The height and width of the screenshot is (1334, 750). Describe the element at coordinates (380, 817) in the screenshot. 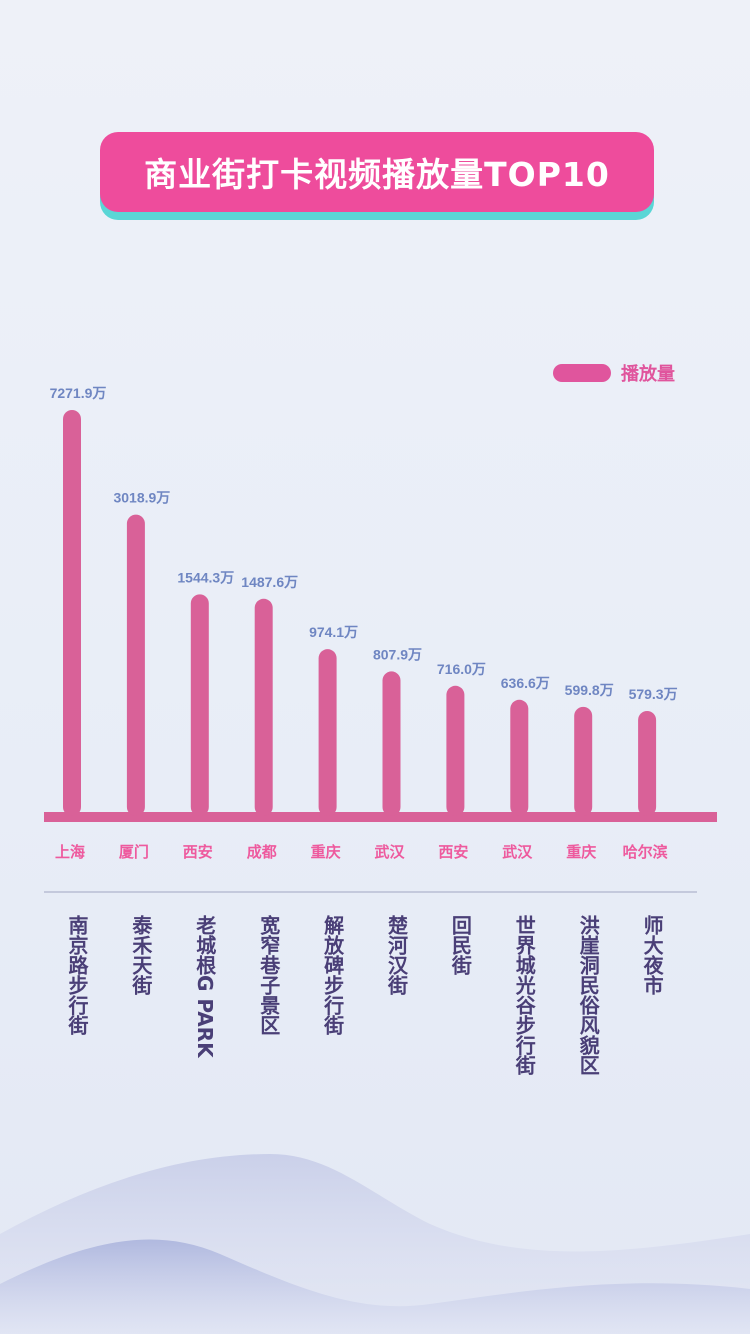

I see `x-axis-line` at that location.